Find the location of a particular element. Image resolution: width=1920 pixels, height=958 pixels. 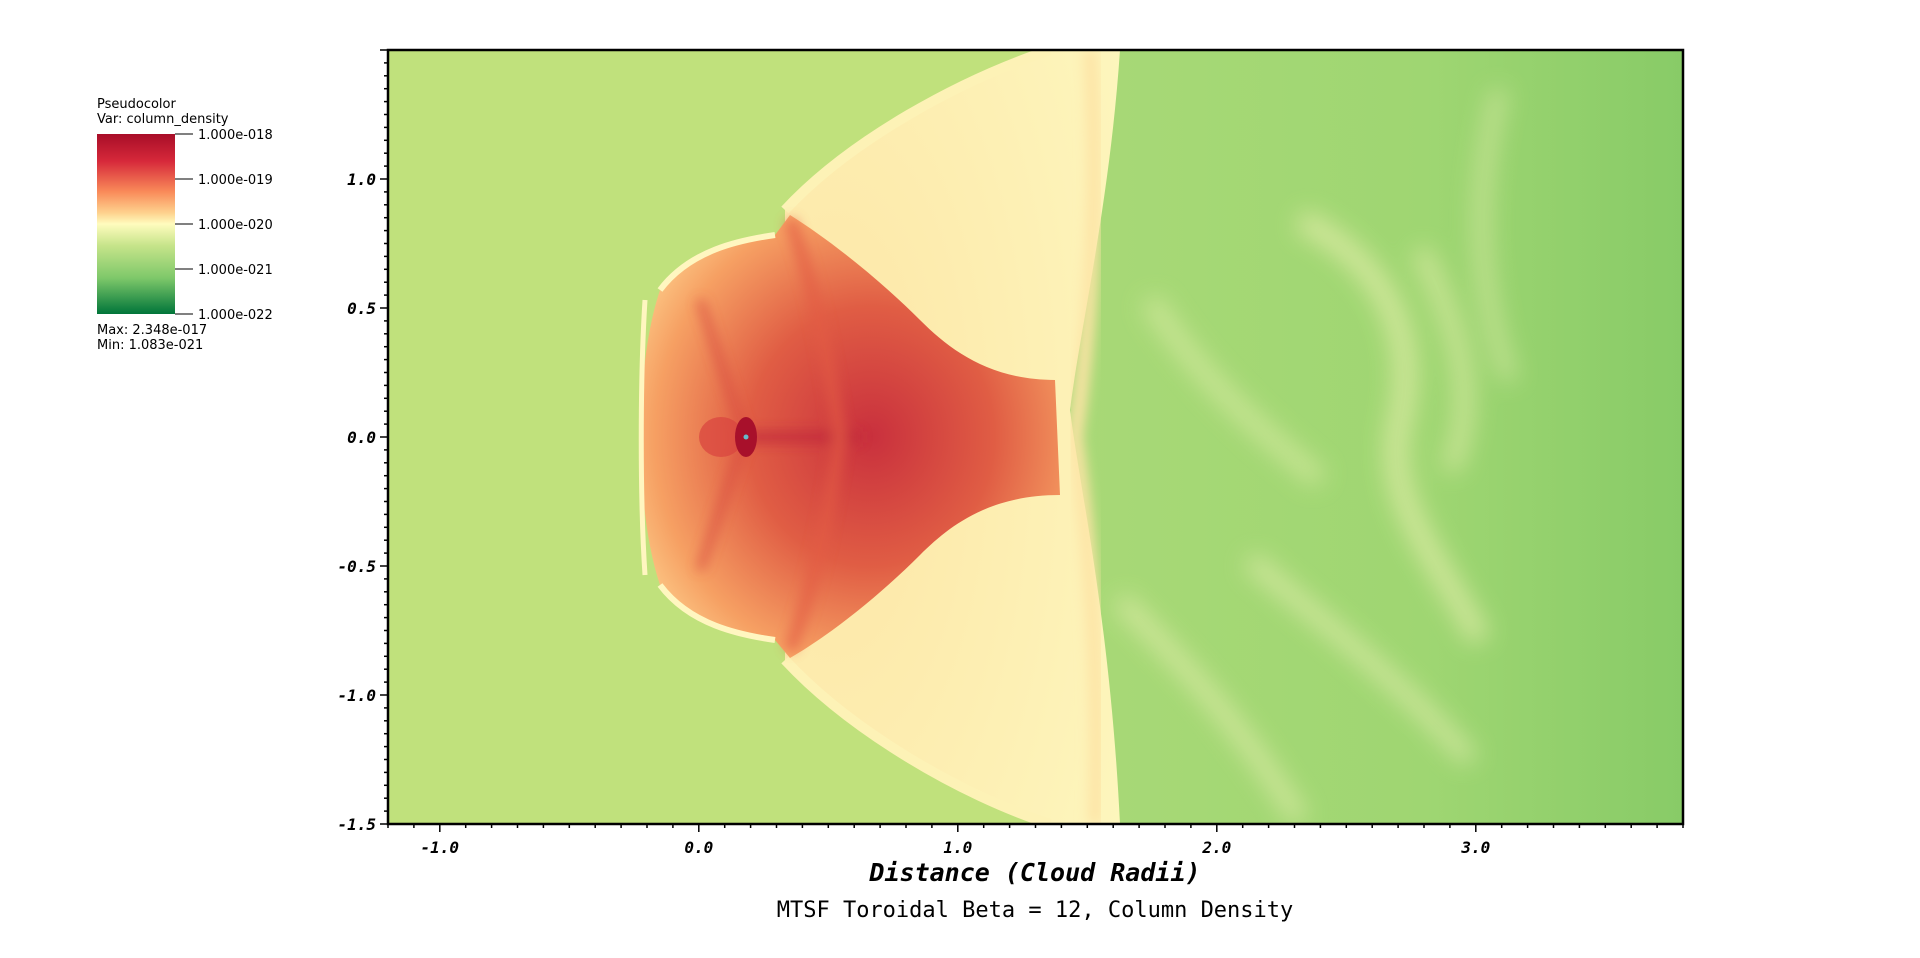

x-tick-label: 0.0 is located at coordinates (698, 847).